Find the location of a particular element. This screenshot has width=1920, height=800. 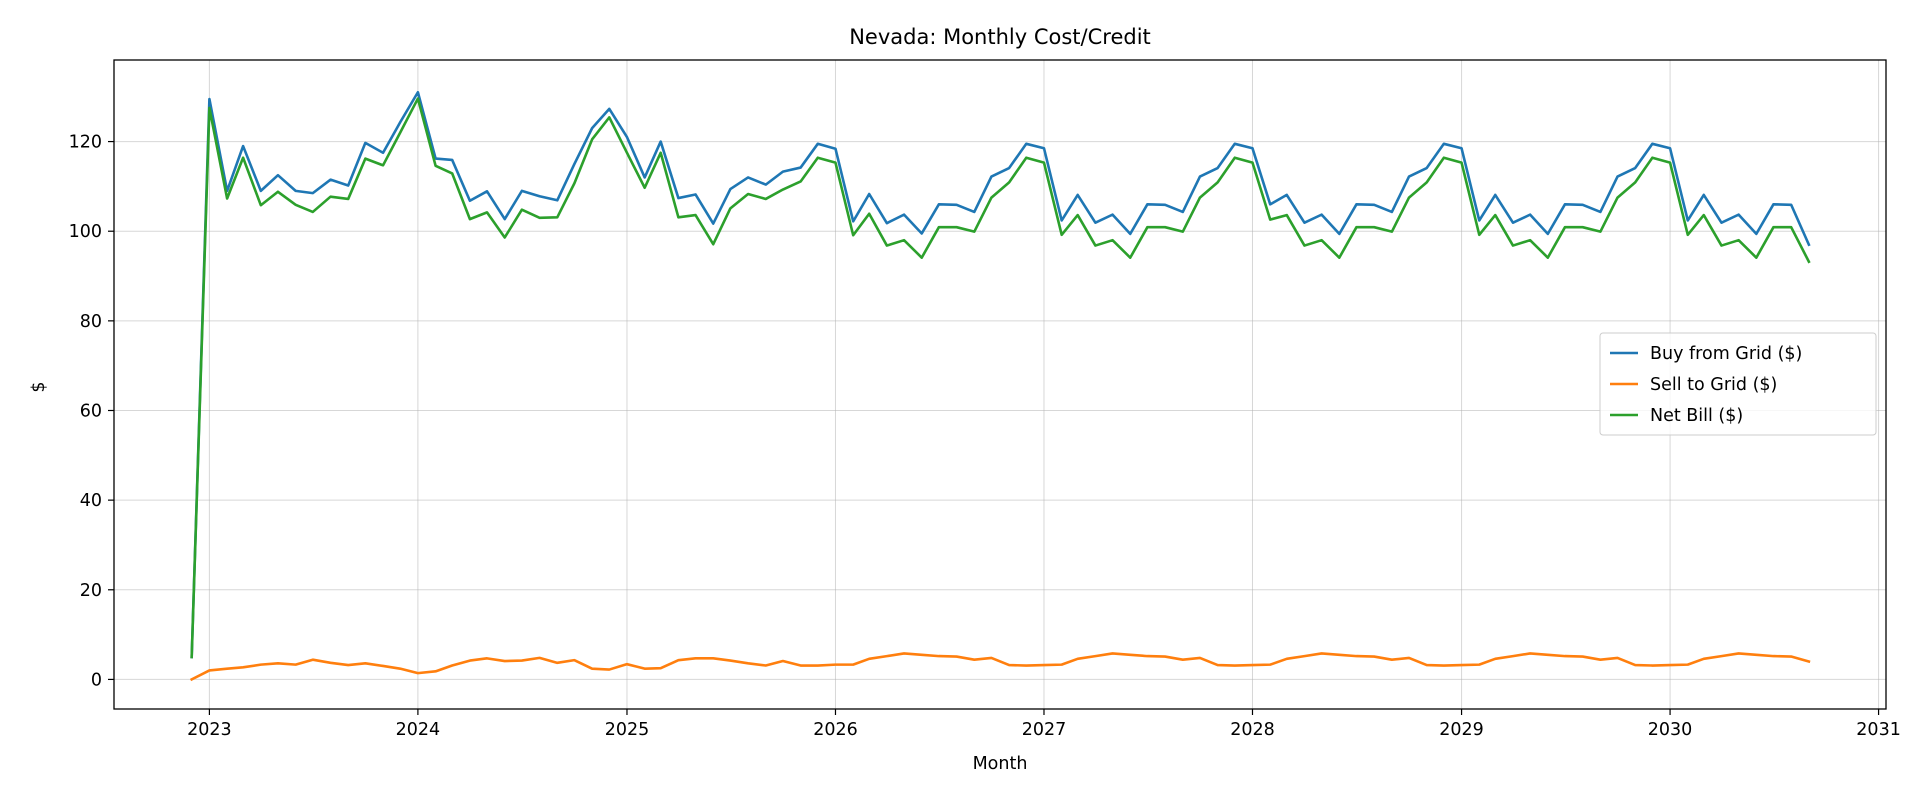

y-axis-title: $ is located at coordinates (39, 386).